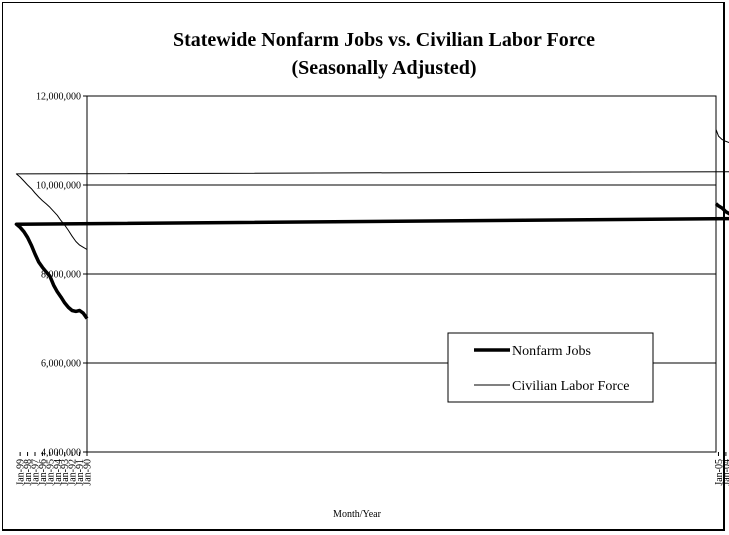 Image resolution: width=729 pixels, height=535 pixels. What do you see at coordinates (58, 186) in the screenshot?
I see `y-tick-label: 10,000,000` at bounding box center [58, 186].